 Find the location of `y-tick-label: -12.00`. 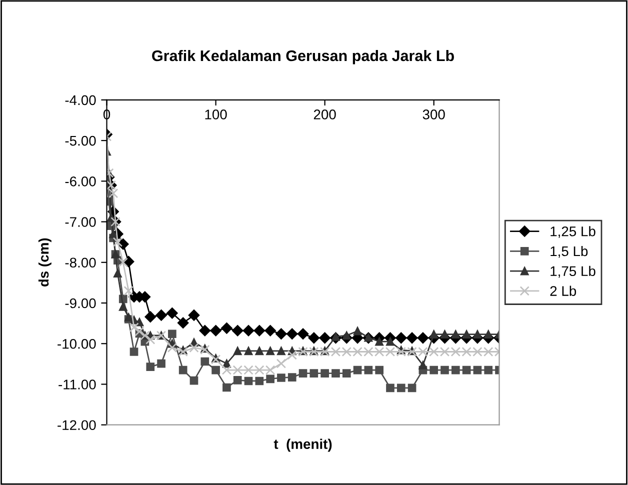

y-tick-label: -12.00 is located at coordinates (77, 425).